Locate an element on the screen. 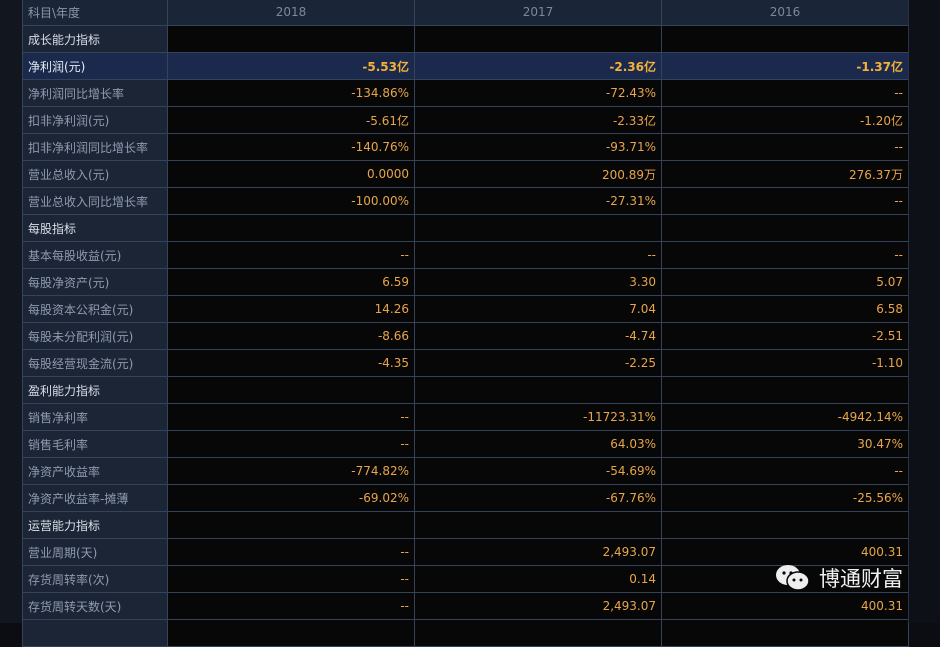  table-row: 扣非净利润同比增长率 -140.76% -93.71% -- is located at coordinates (465, 147).